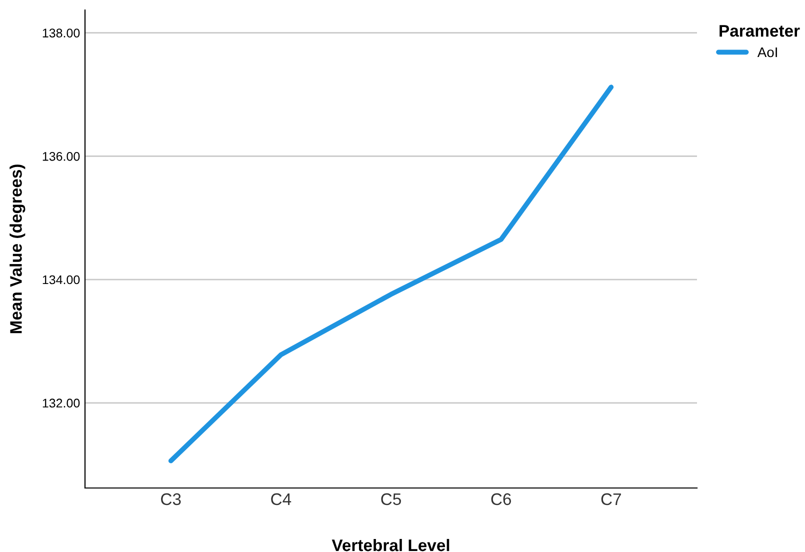 Image resolution: width=805 pixels, height=552 pixels. Describe the element at coordinates (61, 156) in the screenshot. I see `y-tick-label: 136.00` at that location.